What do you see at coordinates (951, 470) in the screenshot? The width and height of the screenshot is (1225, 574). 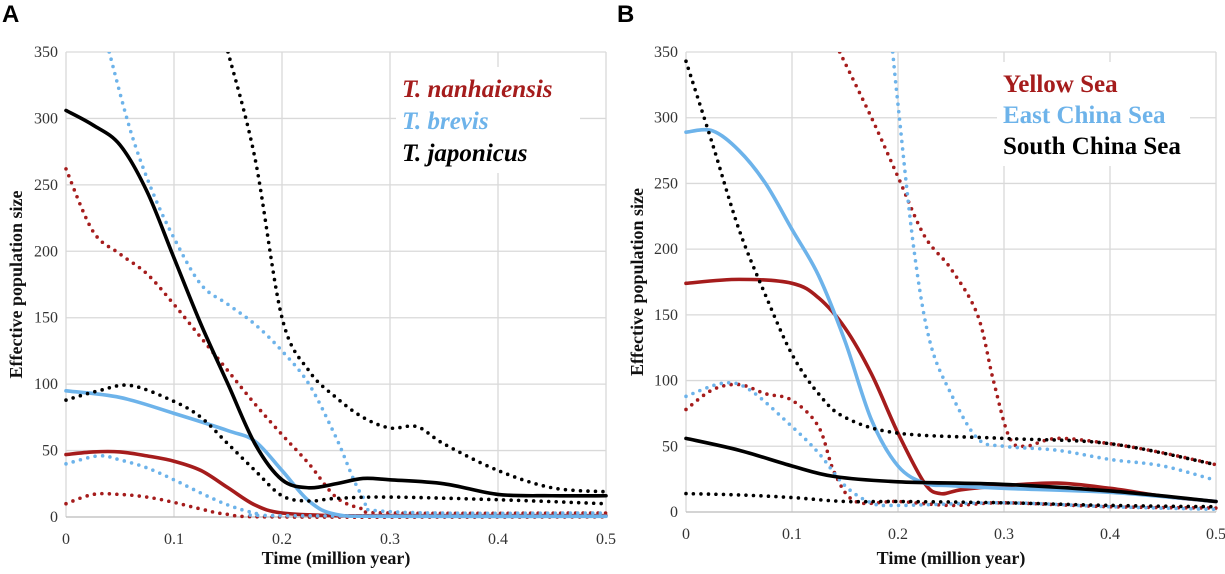 I see `series-line-south-china-sea` at bounding box center [951, 470].